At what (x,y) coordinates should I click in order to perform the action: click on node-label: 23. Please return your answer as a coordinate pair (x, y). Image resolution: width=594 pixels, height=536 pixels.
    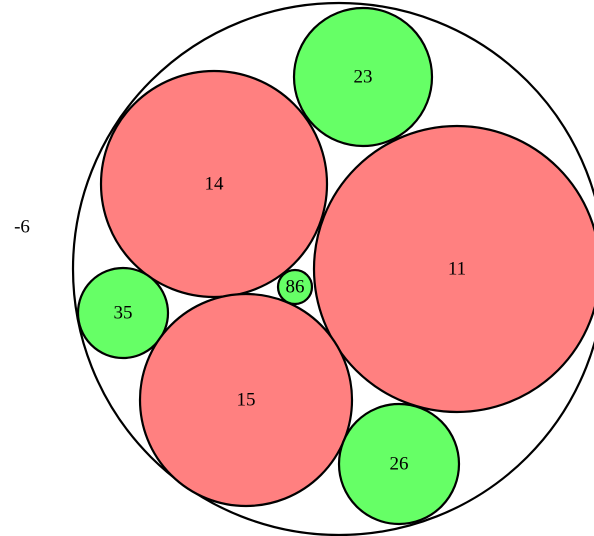
    Looking at the image, I should click on (363, 76).